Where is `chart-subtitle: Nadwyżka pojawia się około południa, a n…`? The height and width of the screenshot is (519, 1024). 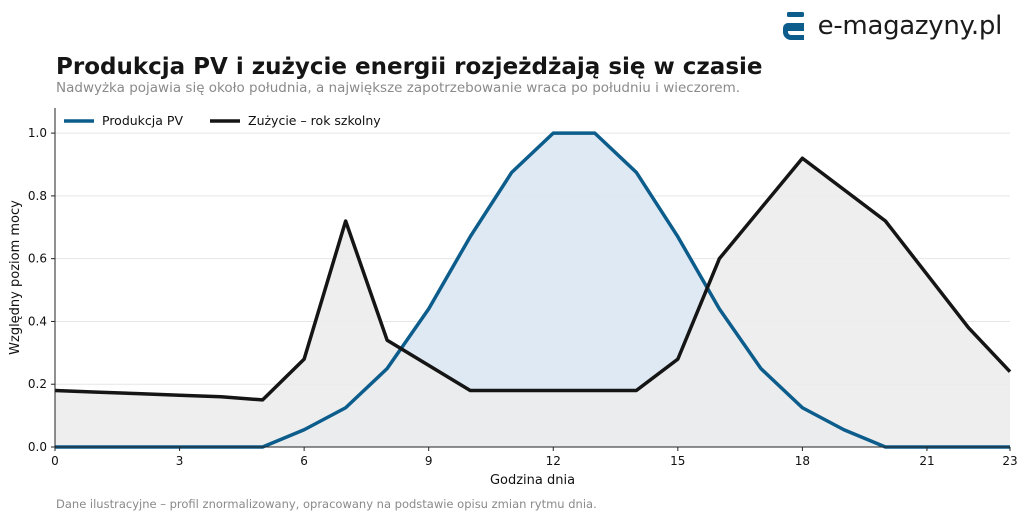
chart-subtitle: Nadwyżka pojawia się około południa, a n… is located at coordinates (398, 88).